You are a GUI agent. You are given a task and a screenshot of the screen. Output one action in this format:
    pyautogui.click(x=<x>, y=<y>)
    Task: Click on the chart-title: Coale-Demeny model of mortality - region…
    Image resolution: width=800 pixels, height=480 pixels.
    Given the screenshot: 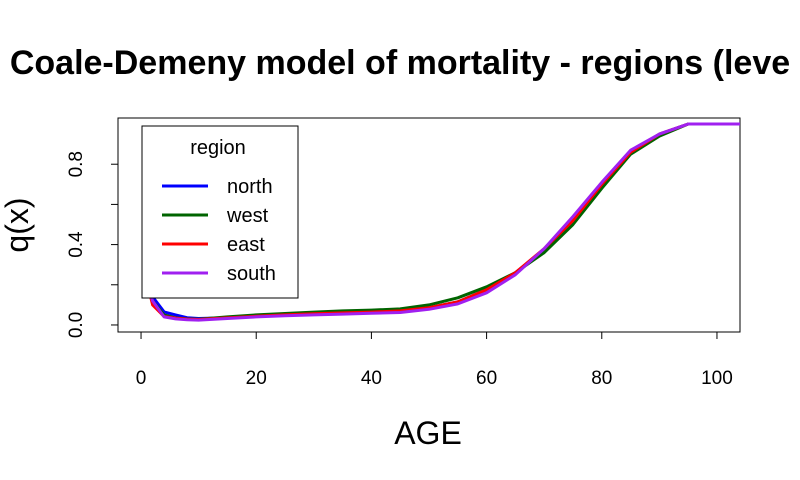 What is the action you would take?
    pyautogui.click(x=400, y=63)
    